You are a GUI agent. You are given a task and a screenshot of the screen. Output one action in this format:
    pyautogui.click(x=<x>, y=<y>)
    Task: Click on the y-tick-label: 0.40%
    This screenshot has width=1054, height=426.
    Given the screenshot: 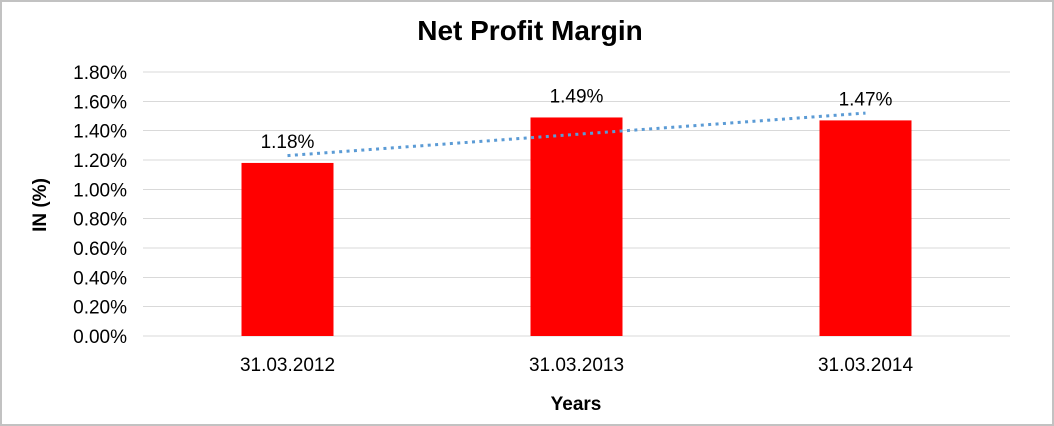 What is the action you would take?
    pyautogui.click(x=100, y=278)
    